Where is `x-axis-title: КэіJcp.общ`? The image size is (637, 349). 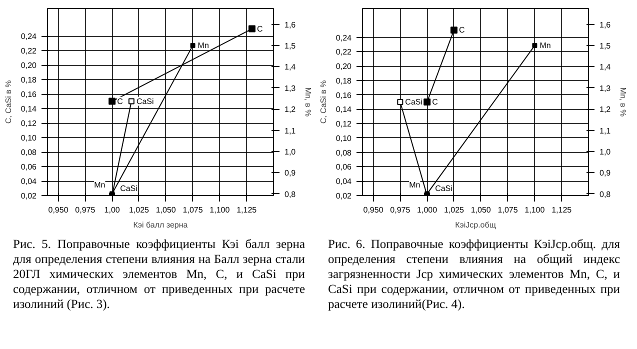
x-axis-title: КэіJcp.общ is located at coordinates (475, 225).